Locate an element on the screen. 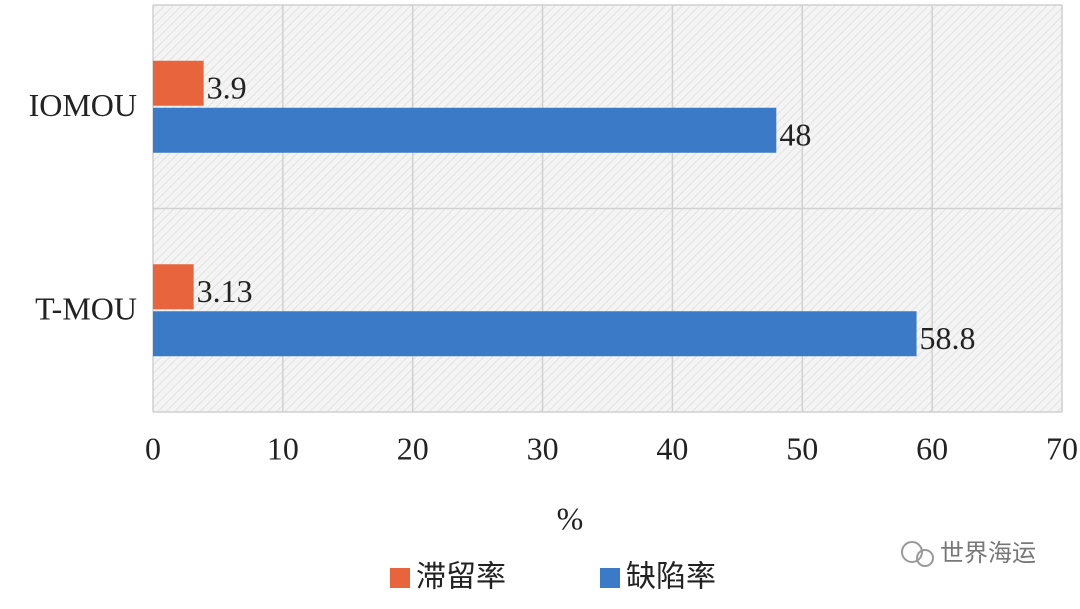 The width and height of the screenshot is (1080, 609). x-tick-label: 70 is located at coordinates (1062, 448).